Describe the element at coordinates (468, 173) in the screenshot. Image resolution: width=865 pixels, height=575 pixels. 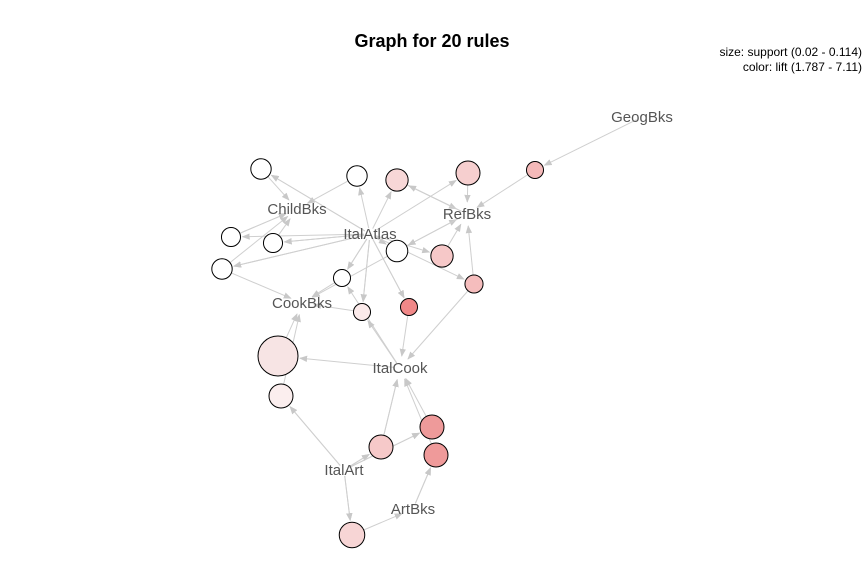
I see `rule-node-r4` at that location.